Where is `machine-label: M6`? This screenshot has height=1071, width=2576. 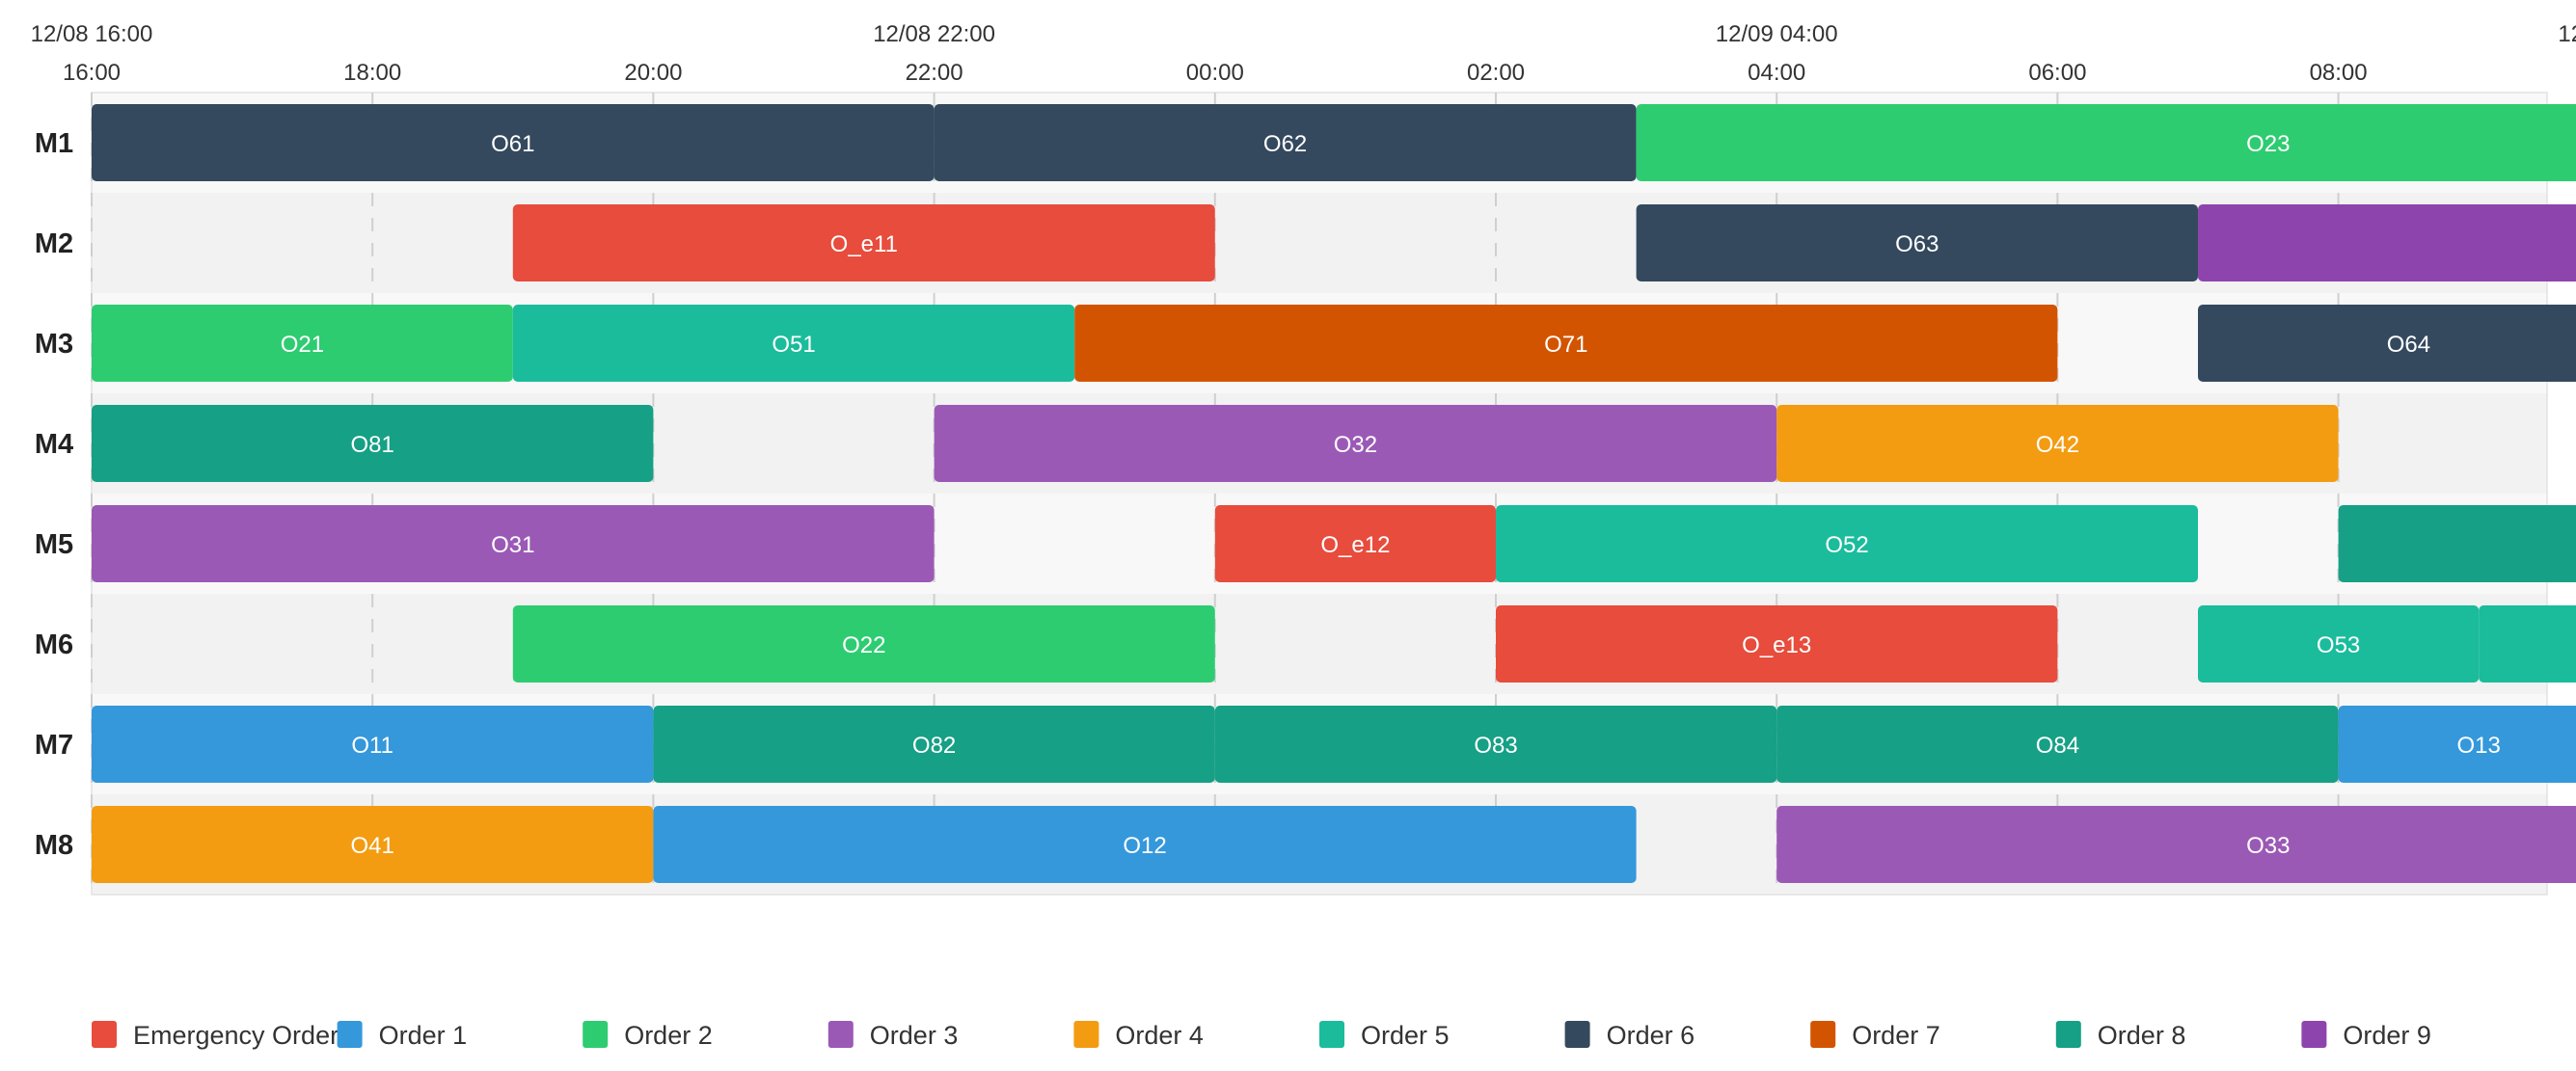
machine-label: M6 is located at coordinates (54, 644).